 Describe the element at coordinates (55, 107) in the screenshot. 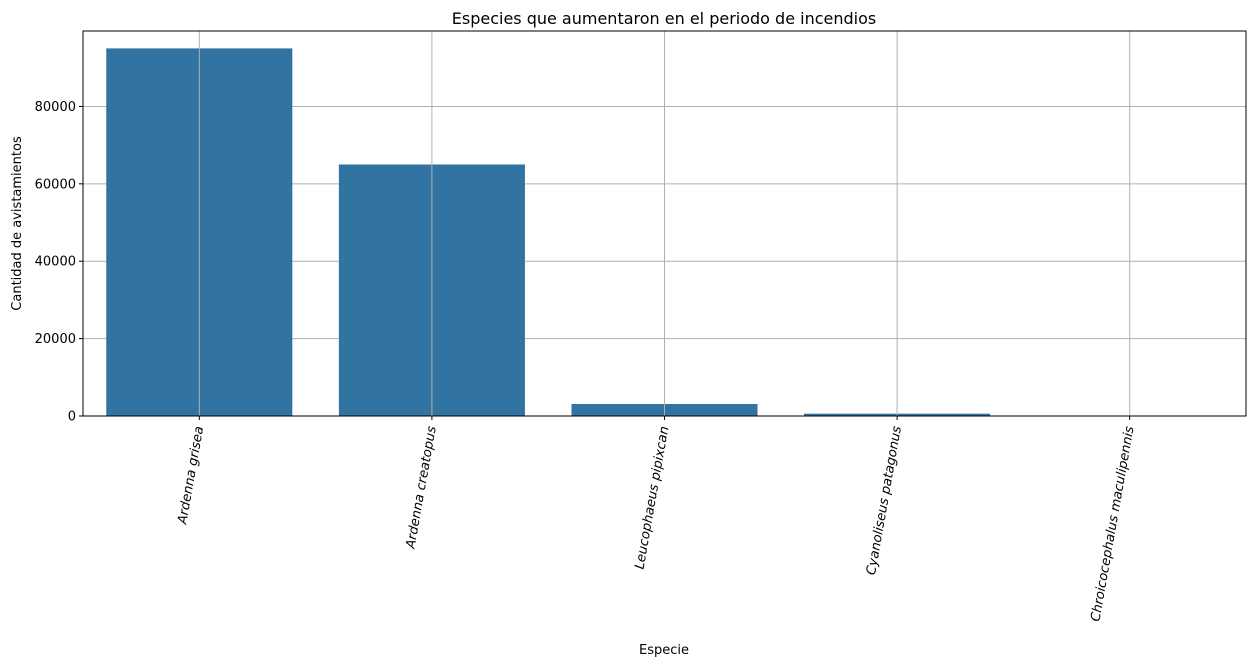

I see `y-tick-label: 80000` at that location.